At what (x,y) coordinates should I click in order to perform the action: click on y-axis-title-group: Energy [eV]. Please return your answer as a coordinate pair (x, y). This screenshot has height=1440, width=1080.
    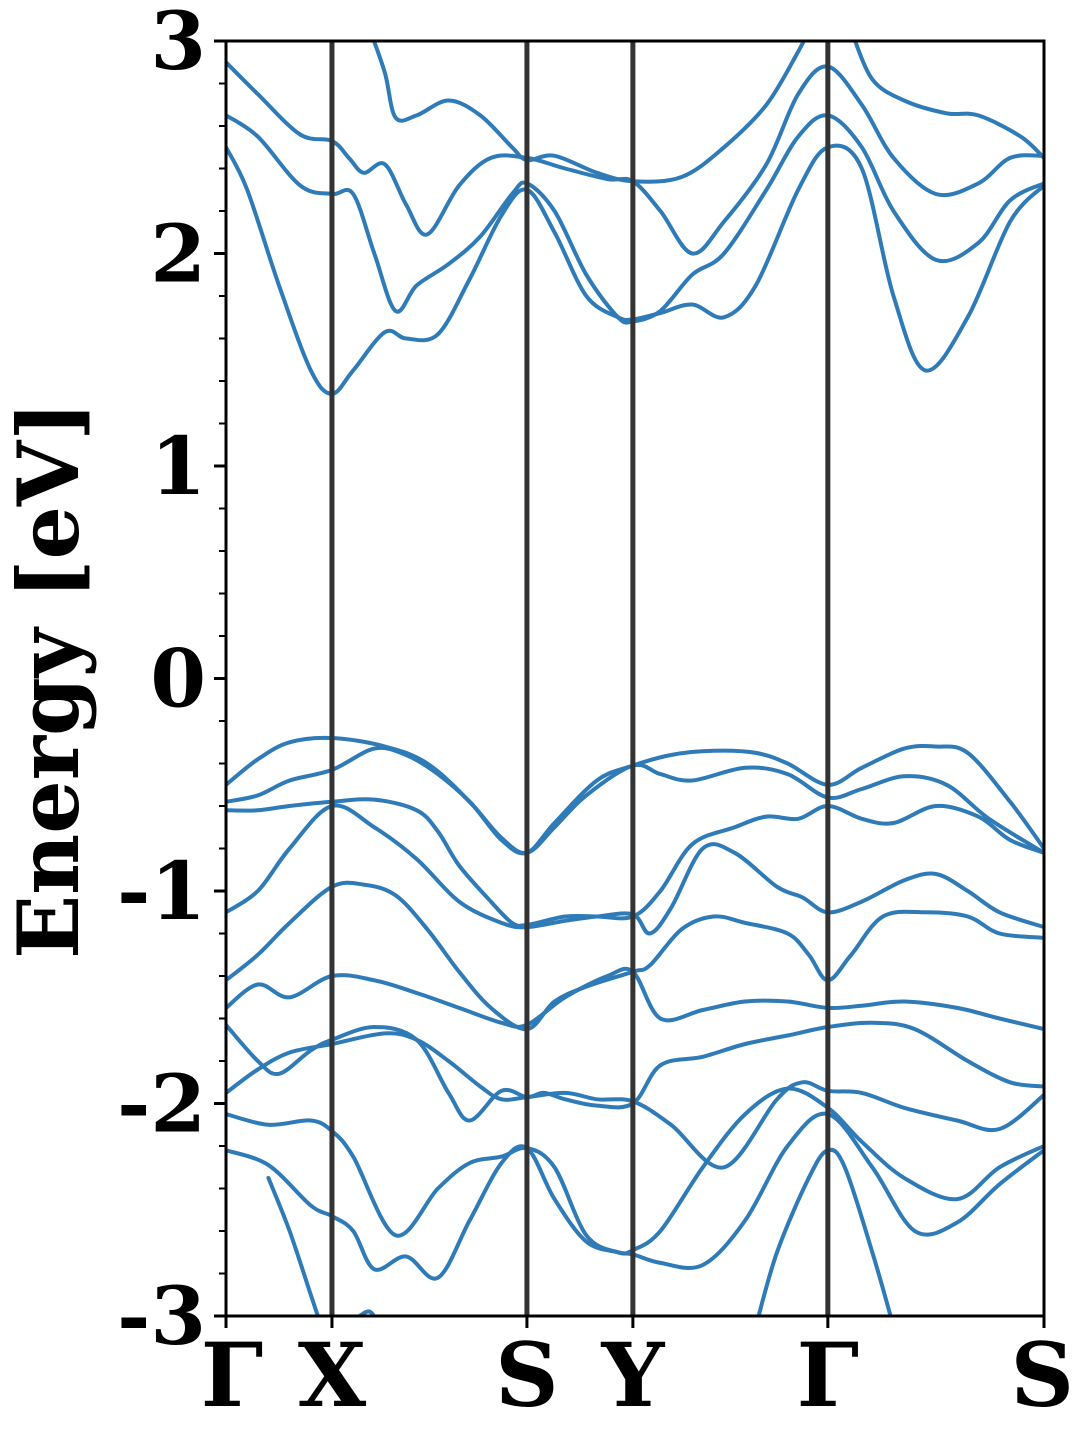
    Looking at the image, I should click on (49, 680).